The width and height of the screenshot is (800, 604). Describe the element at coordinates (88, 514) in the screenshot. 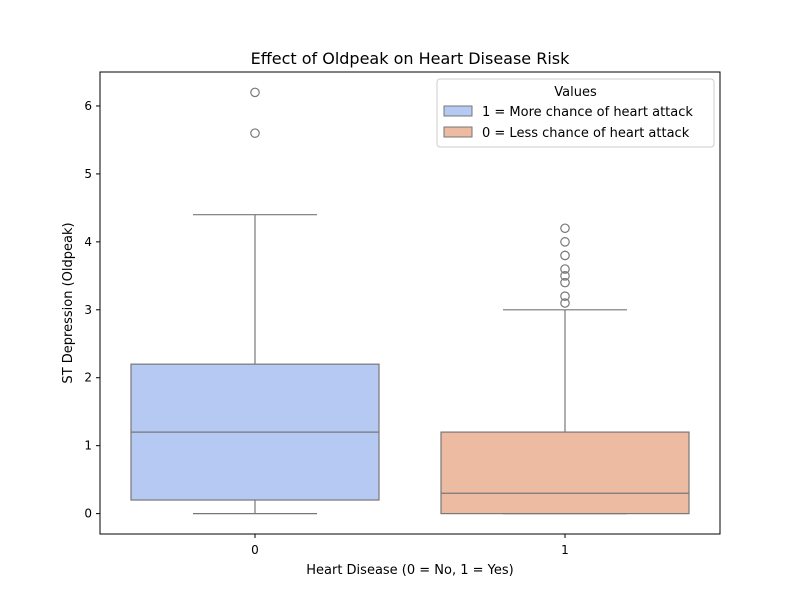

I see `y-tick-label-0: 0` at that location.